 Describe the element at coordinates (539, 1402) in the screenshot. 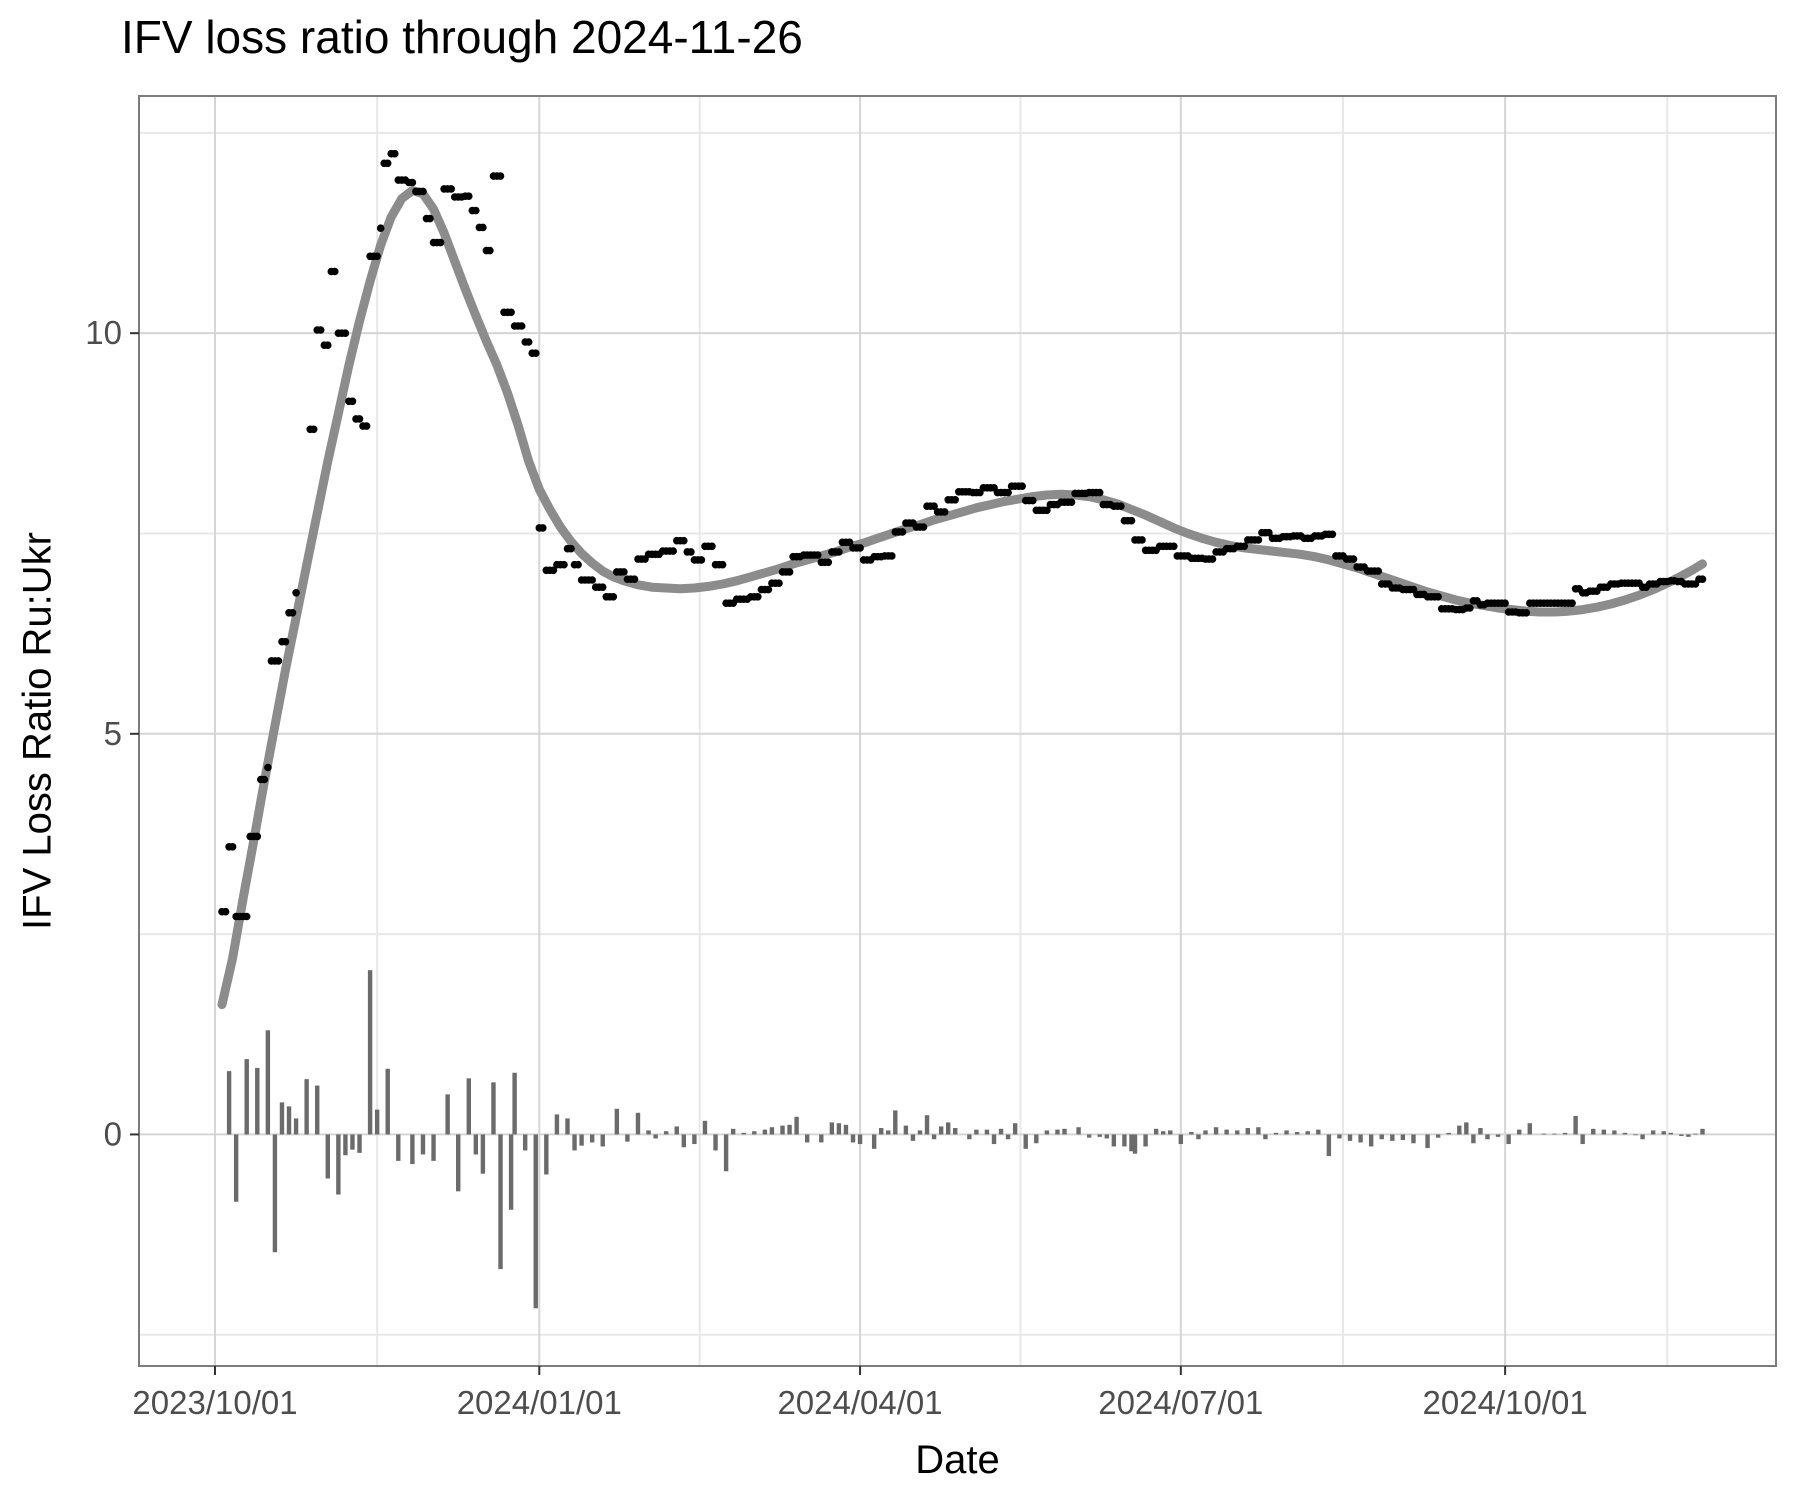

I see `x-tick-label: 2024/01/01` at that location.